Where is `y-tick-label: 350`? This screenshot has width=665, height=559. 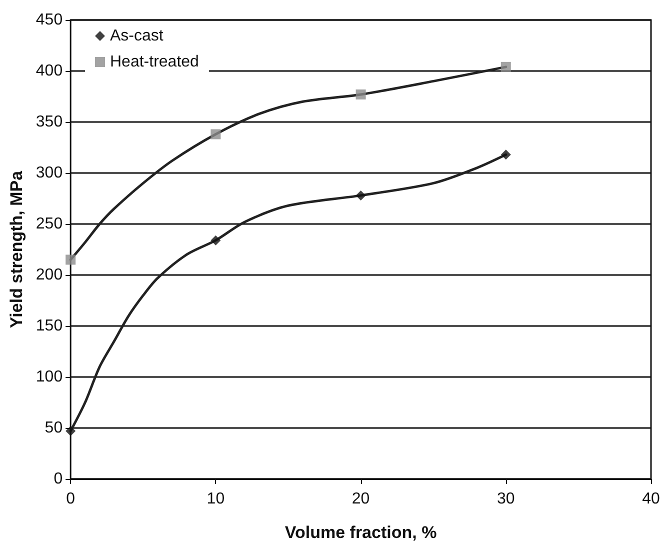
y-tick-label: 350 is located at coordinates (49, 122).